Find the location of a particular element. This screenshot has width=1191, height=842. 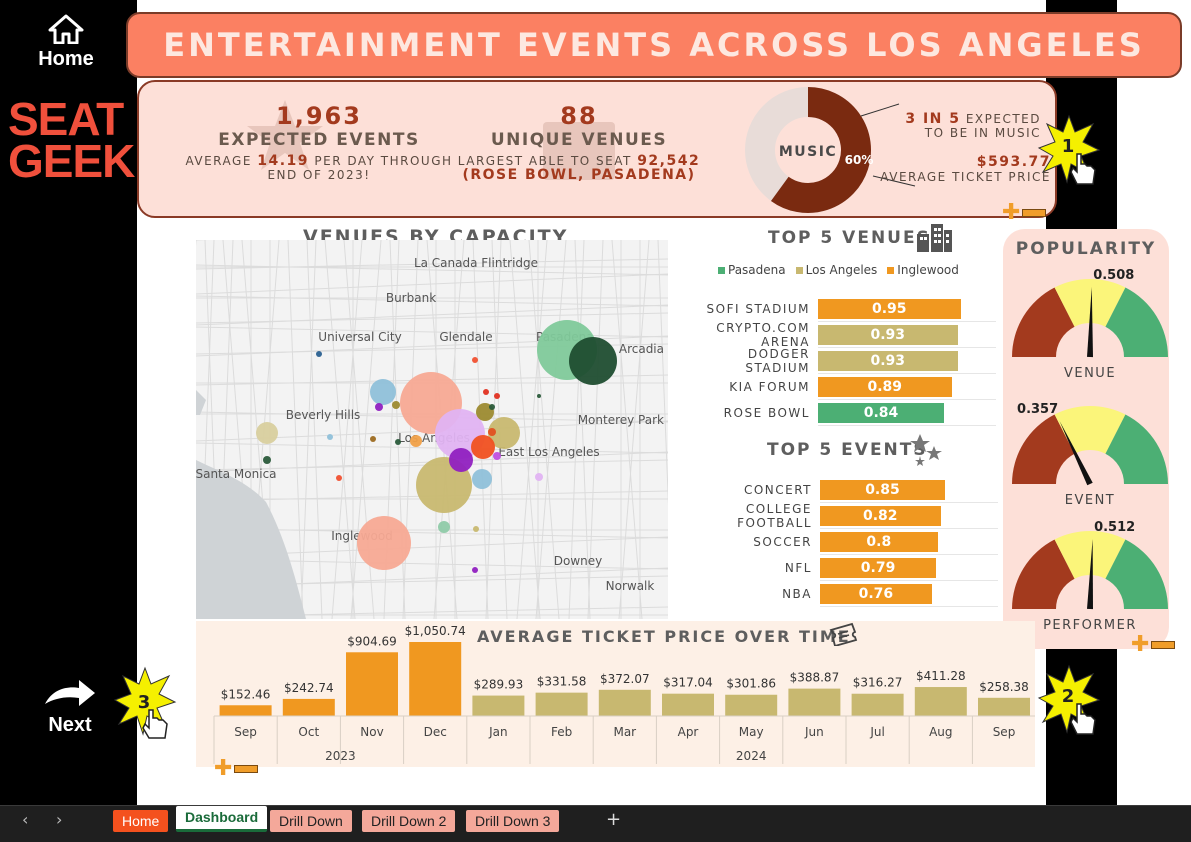

expand-collapse-ticket: ✚ is located at coordinates (236, 768).